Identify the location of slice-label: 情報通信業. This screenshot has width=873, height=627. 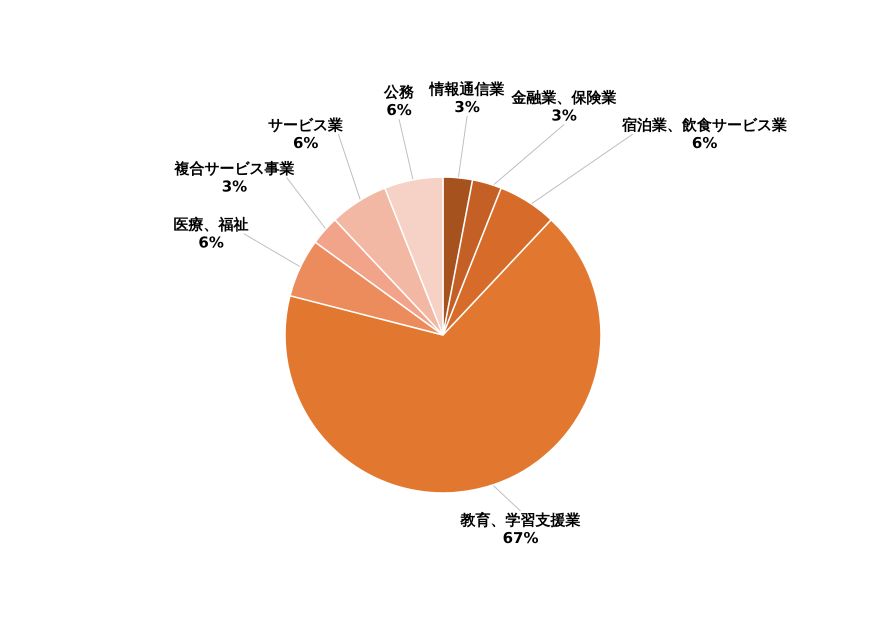
(466, 89).